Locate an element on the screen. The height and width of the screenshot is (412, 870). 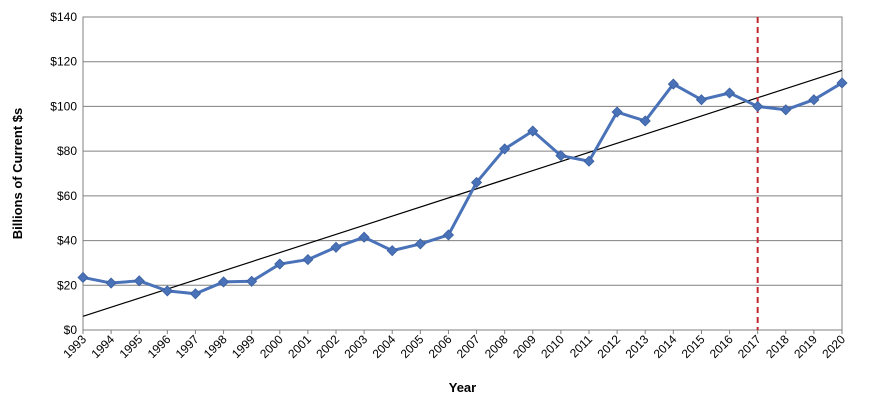
x-tick-label: 2007 is located at coordinates (468, 346).